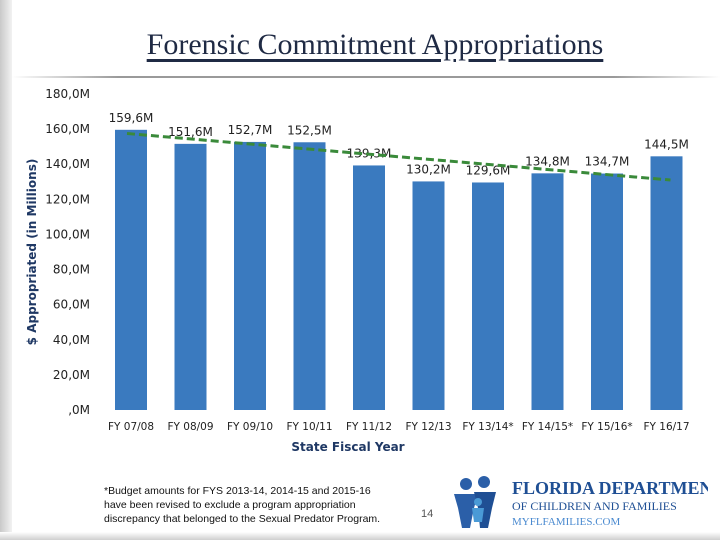 This screenshot has height=540, width=720. What do you see at coordinates (347, 447) in the screenshot?
I see `x-axis-label: State Fiscal Year` at bounding box center [347, 447].